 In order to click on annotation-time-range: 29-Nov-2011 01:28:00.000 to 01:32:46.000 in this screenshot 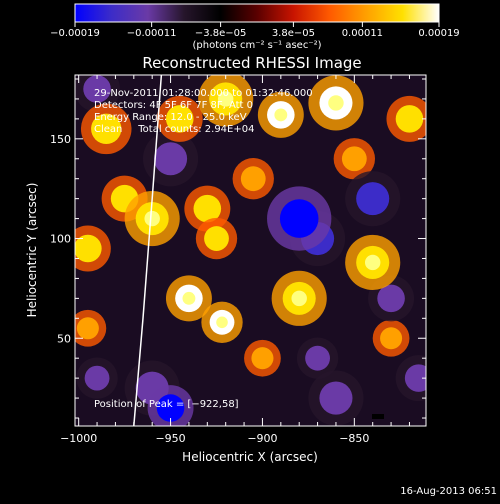, I will do `click(203, 93)`.